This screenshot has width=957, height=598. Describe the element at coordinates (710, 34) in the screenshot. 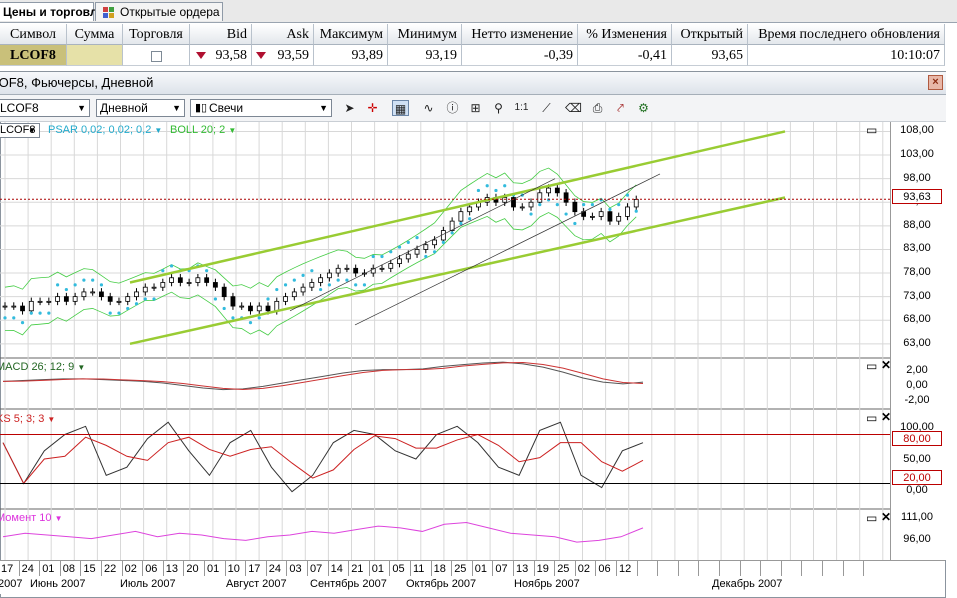

I see `col-header-open: Открытый` at that location.